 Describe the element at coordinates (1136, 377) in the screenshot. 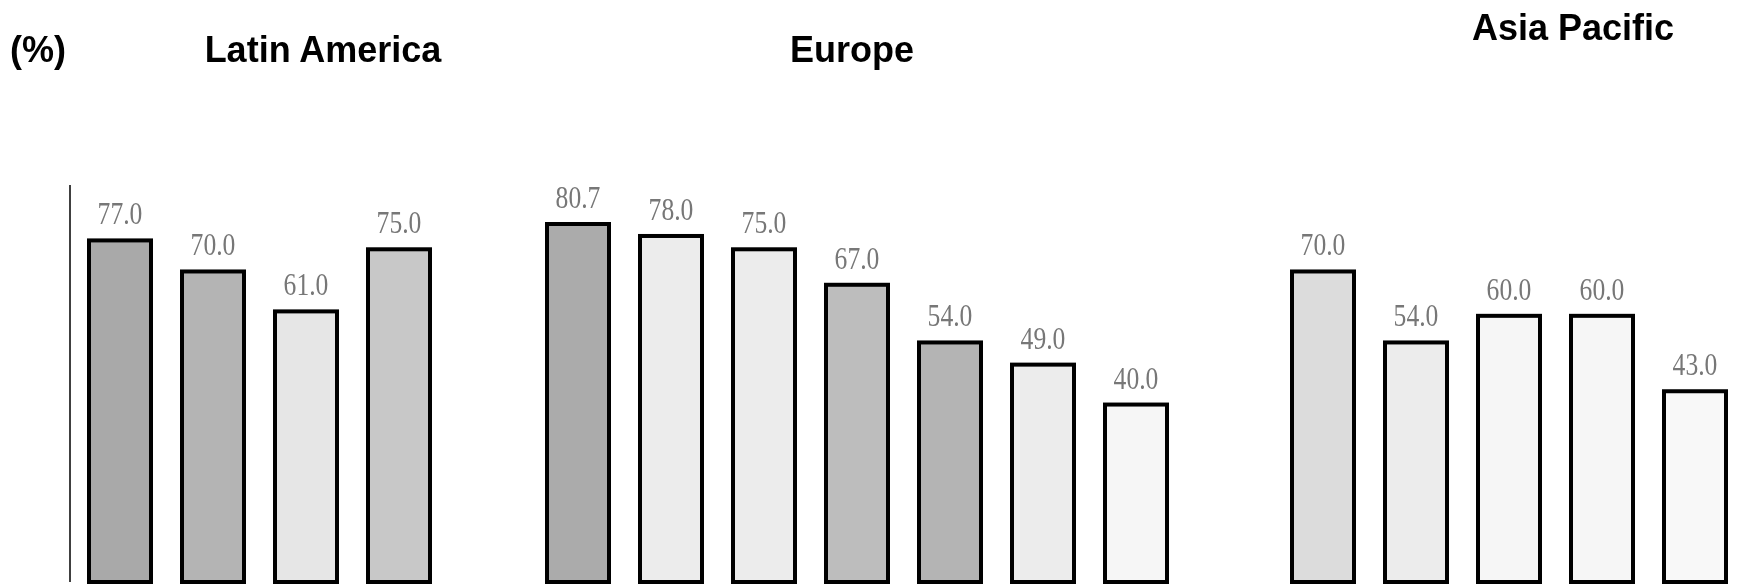

I see `data-label: 40.0` at that location.